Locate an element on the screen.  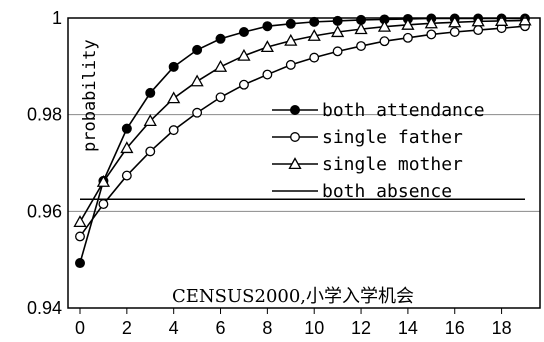
legend-item-both-absence: both absence is located at coordinates (362, 191).